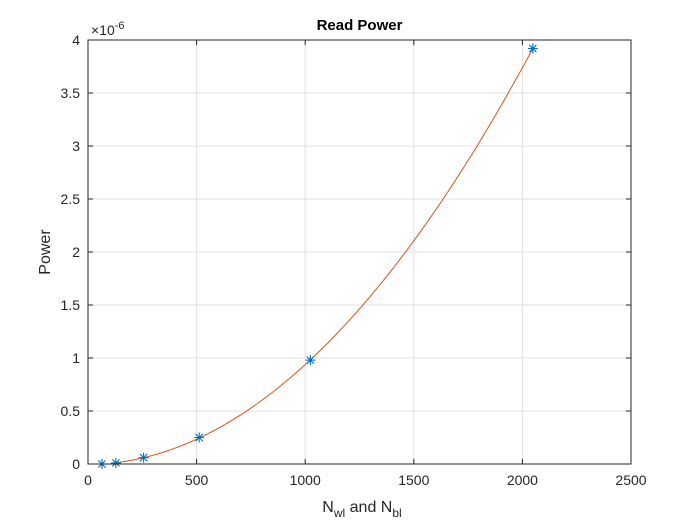  I want to click on x-axis-label-sub1: wl, so click(339, 513).